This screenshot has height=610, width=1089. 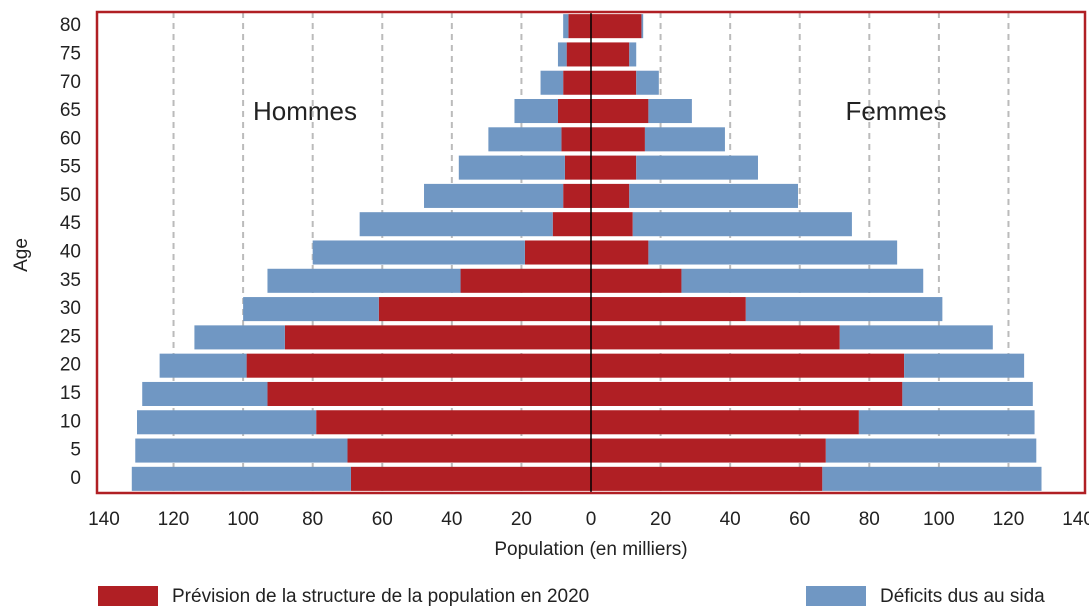 I want to click on y-tick-label: 0, so click(x=75, y=478).